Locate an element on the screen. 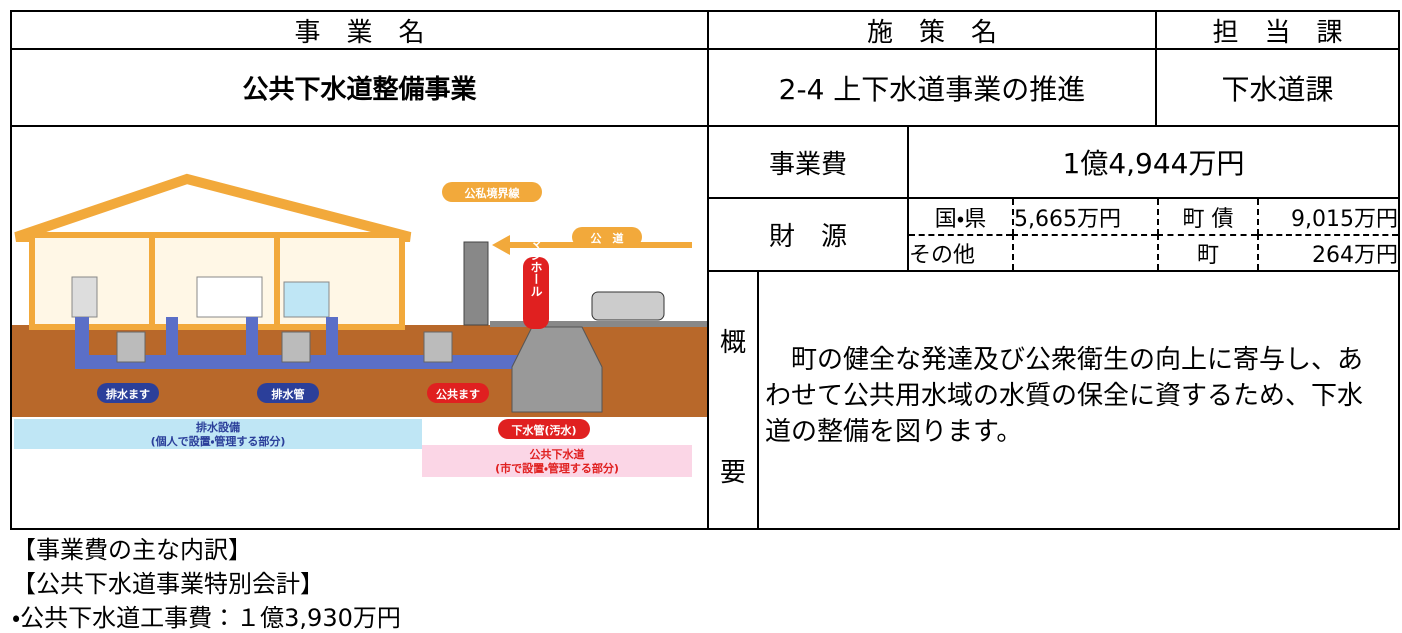 The image size is (1402, 633). cost-label: 事業費 is located at coordinates (808, 162).